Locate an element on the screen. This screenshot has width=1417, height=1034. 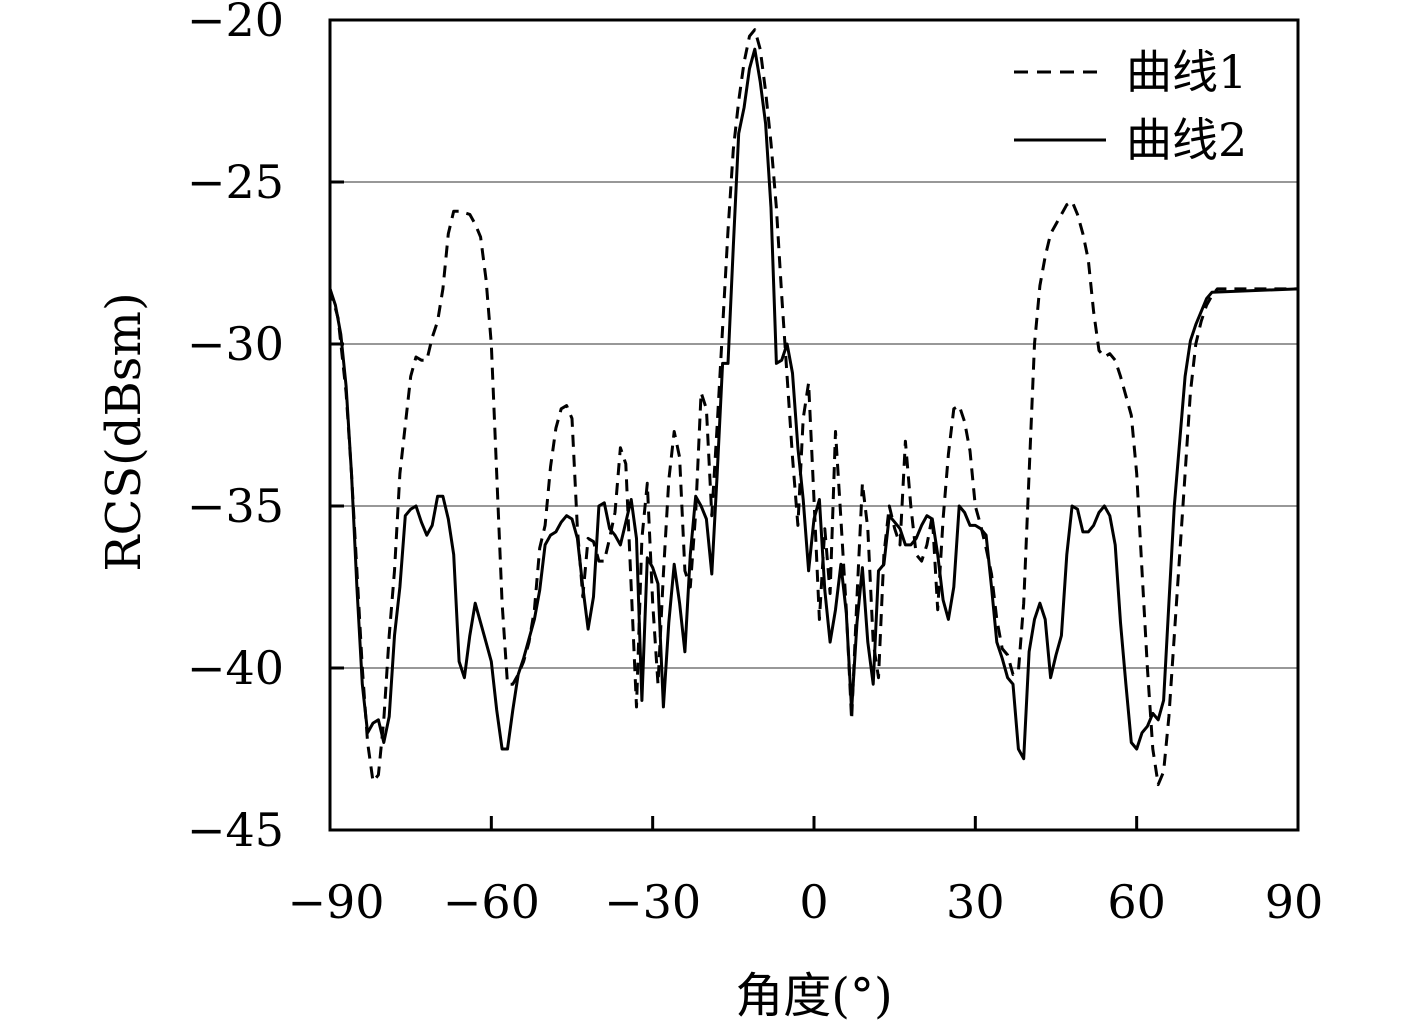
legend: 曲线1 曲线2 is located at coordinates (1130, 106).